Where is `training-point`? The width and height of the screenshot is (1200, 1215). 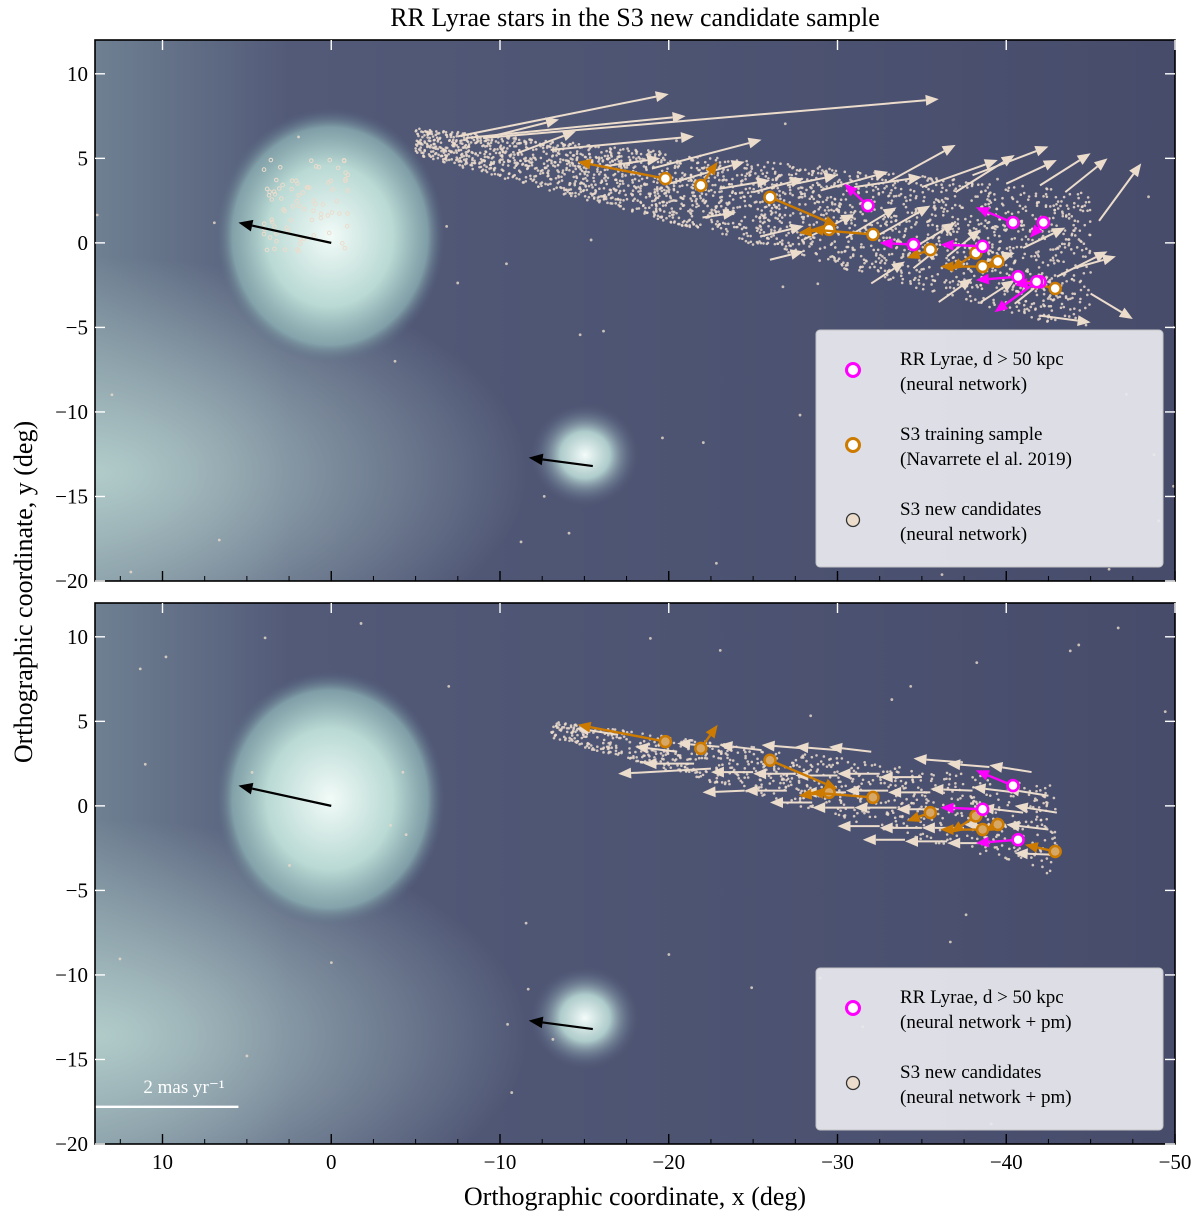 training-point is located at coordinates (701, 185).